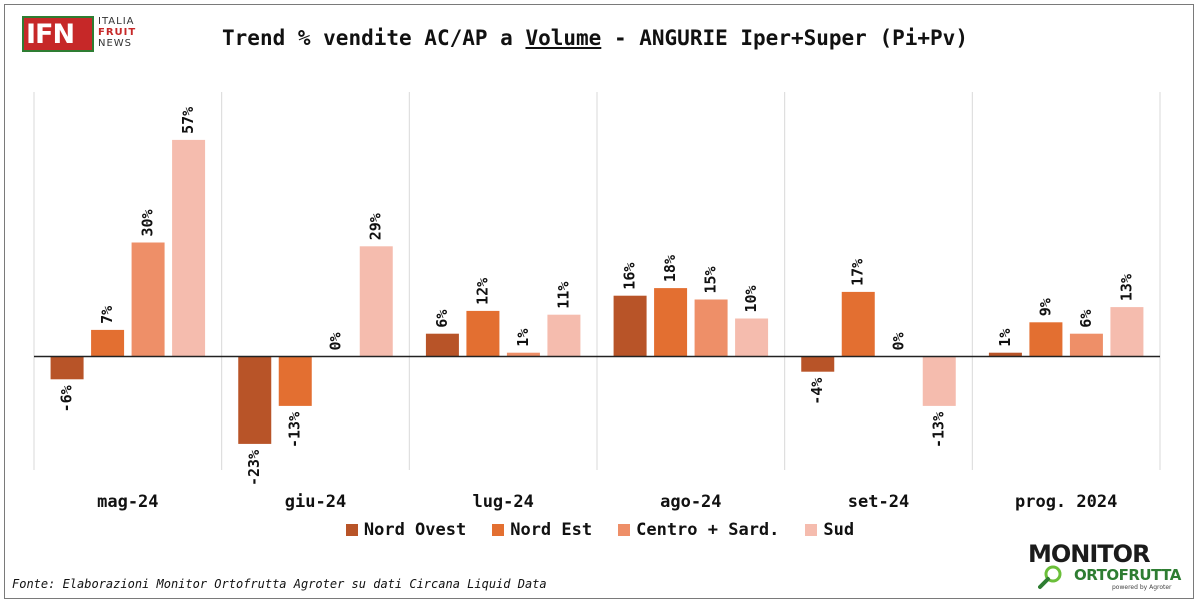  I want to click on legend-item: Centro + Sard., so click(698, 530).